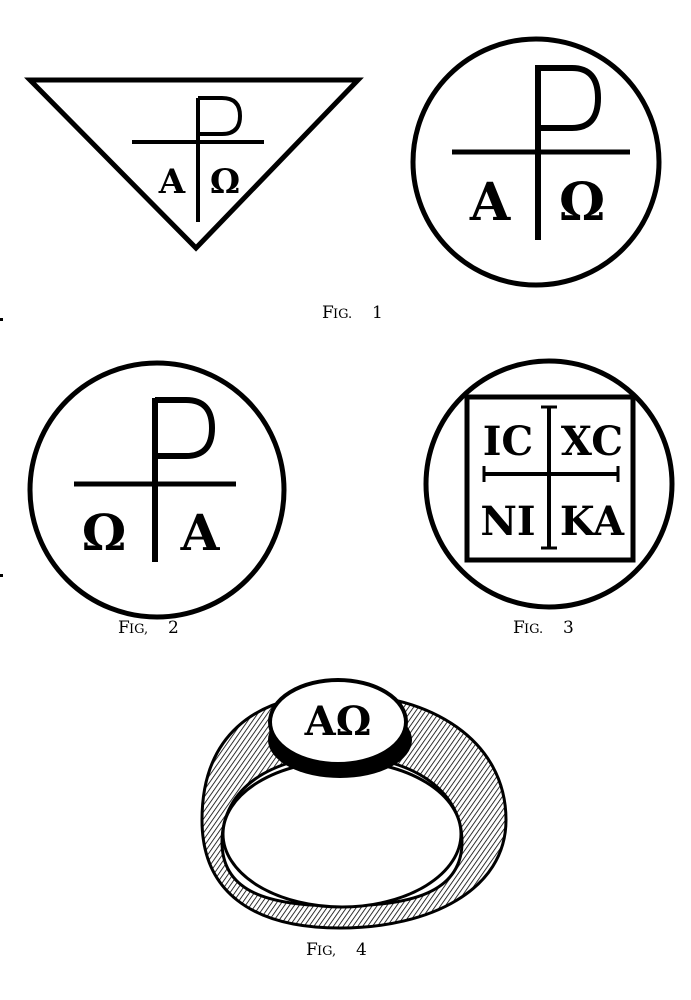 This screenshot has width=691, height=1000. Describe the element at coordinates (533, 629) in the screenshot. I see `fig3-caption-rest: IG.` at that location.